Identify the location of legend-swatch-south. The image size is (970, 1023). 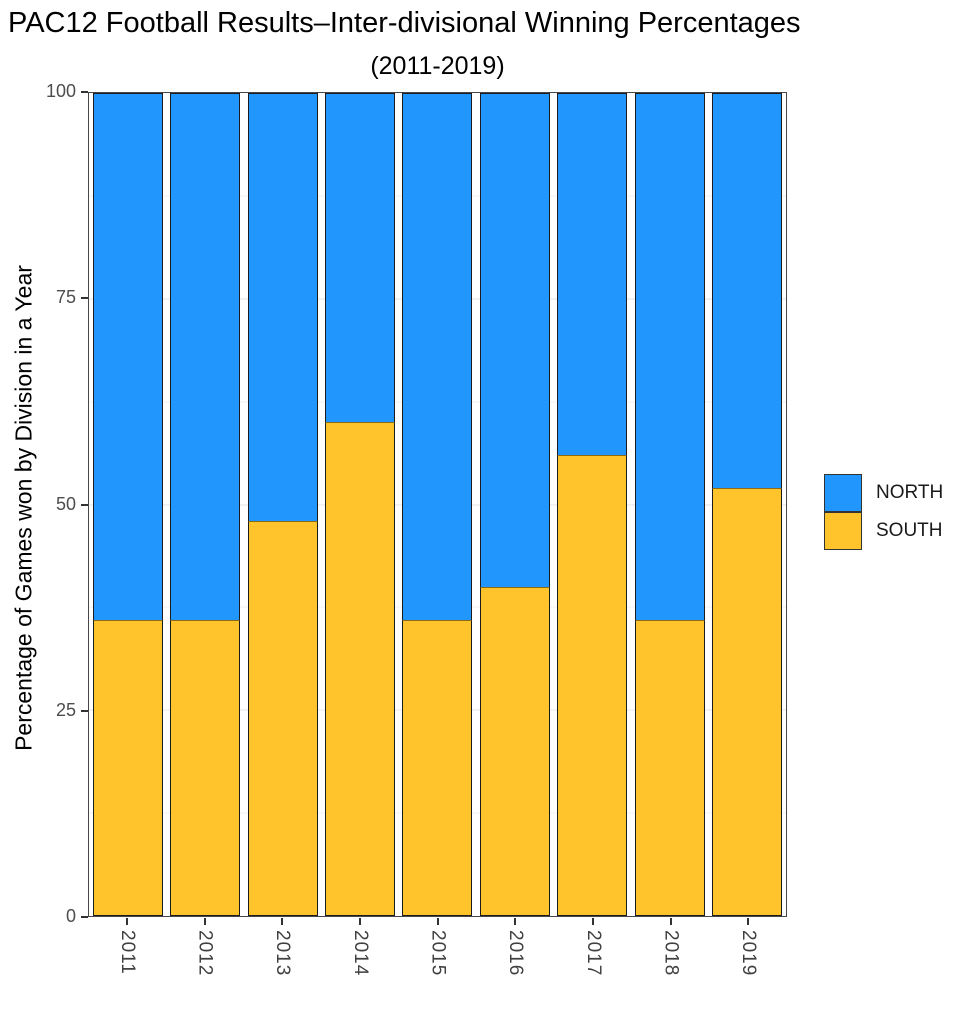
(843, 531).